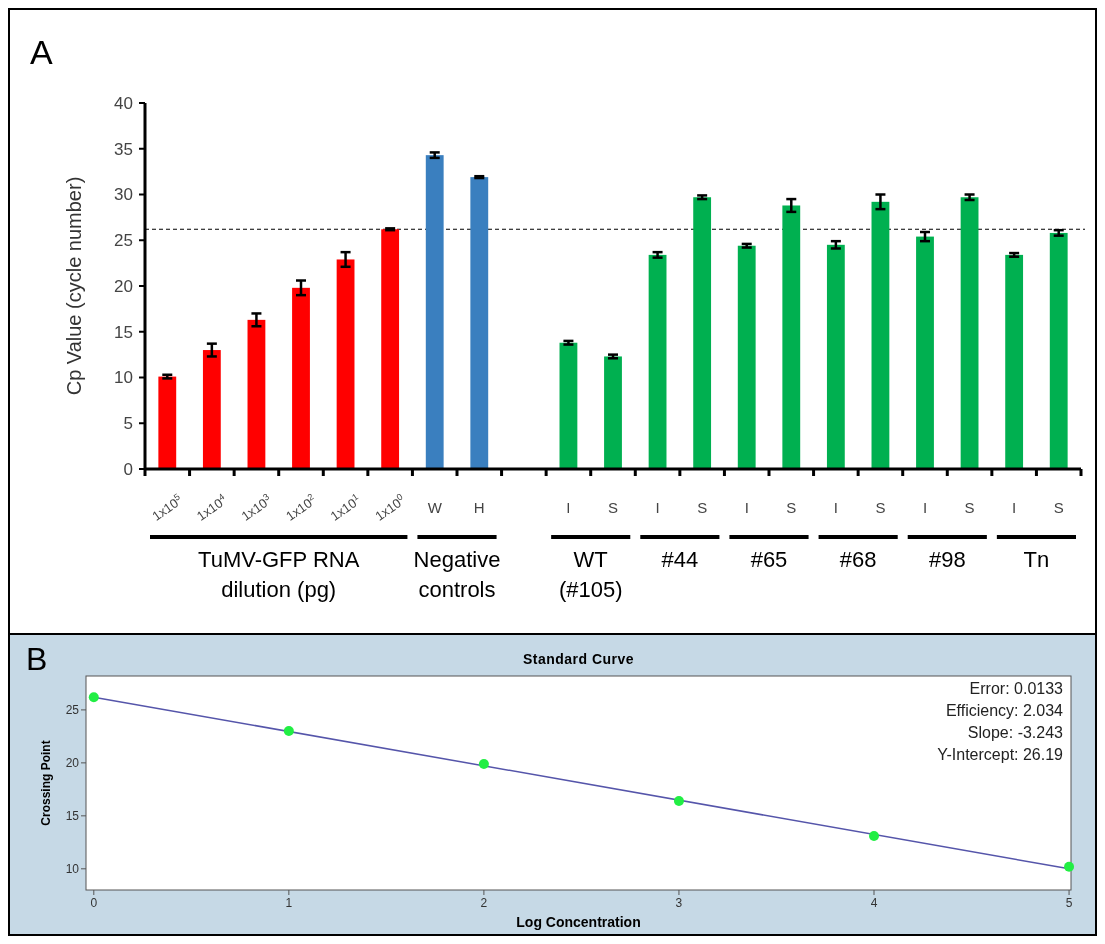 Image resolution: width=1105 pixels, height=944 pixels. Describe the element at coordinates (578, 659) in the screenshot. I see `chart-title: Standard Curve` at that location.